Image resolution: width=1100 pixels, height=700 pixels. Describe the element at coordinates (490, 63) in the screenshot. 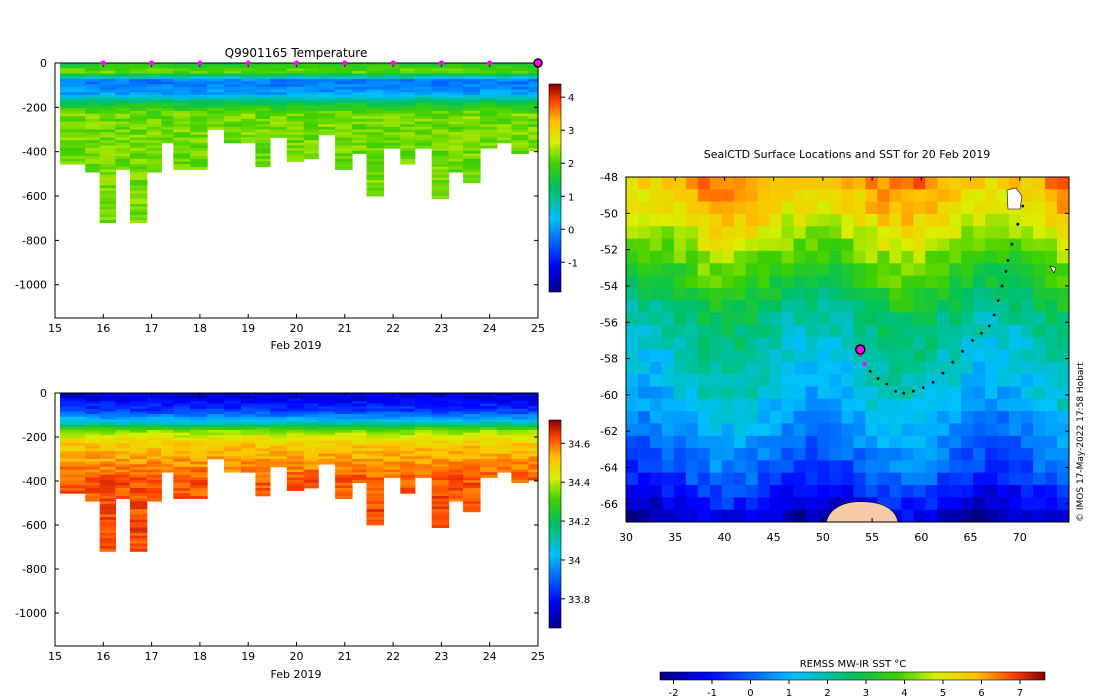

I see `profile-marker` at that location.